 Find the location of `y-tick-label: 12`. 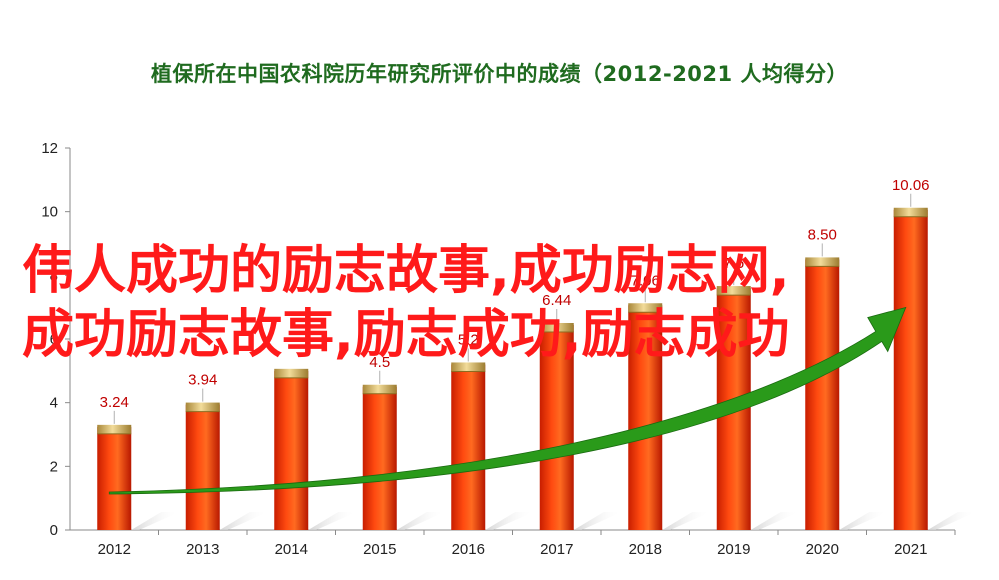

y-tick-label: 12 is located at coordinates (49, 148).